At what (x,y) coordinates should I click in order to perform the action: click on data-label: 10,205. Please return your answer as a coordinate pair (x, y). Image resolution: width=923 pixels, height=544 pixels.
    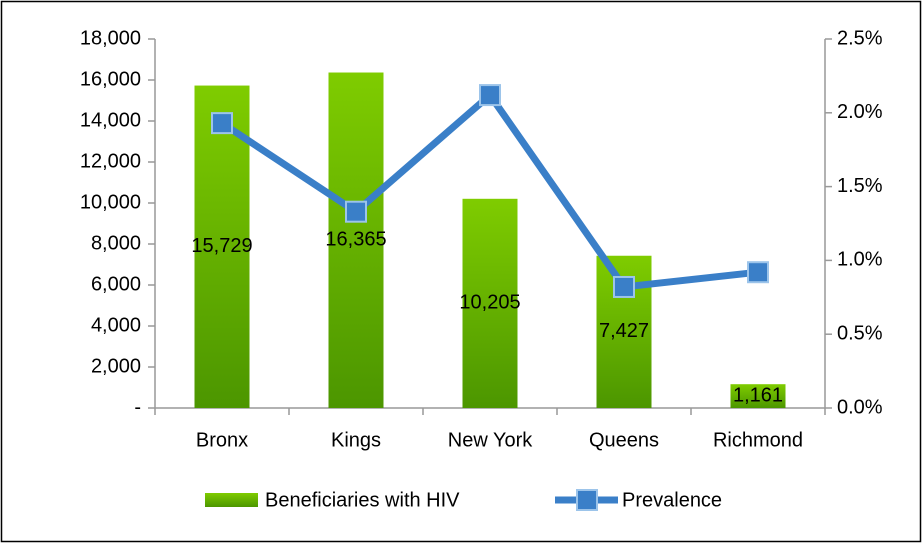
    Looking at the image, I should click on (489, 303).